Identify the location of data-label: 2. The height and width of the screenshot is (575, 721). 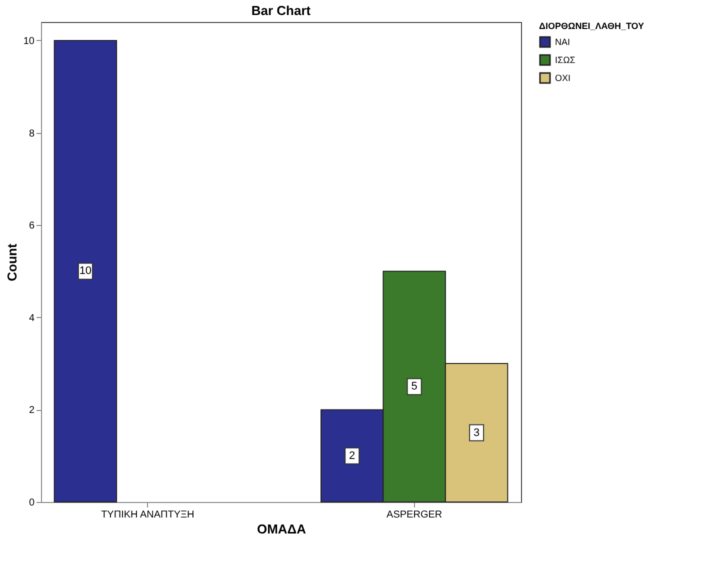
(352, 456).